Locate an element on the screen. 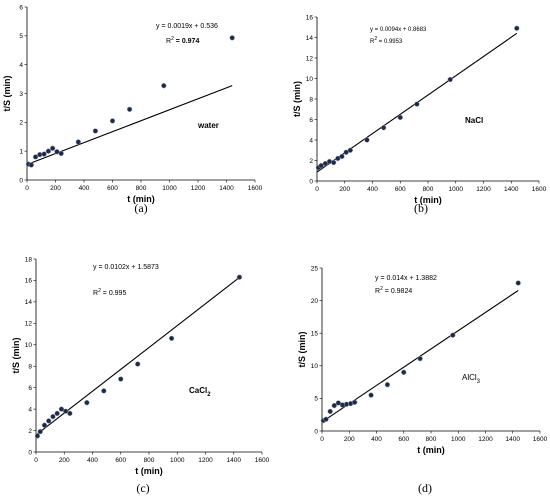 Image resolution: width=550 pixels, height=503 pixels. y-tick-label: 6 is located at coordinates (21, 7).